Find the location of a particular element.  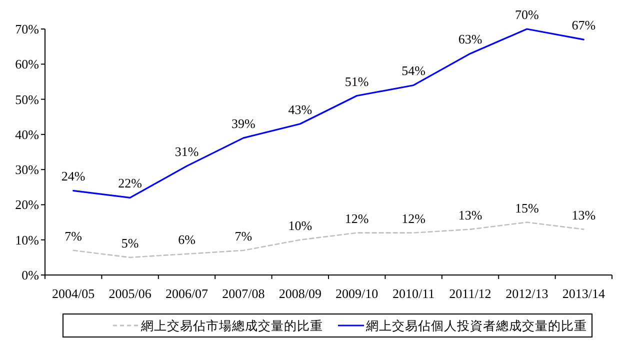

y-tick-label: 60% is located at coordinates (27, 64).